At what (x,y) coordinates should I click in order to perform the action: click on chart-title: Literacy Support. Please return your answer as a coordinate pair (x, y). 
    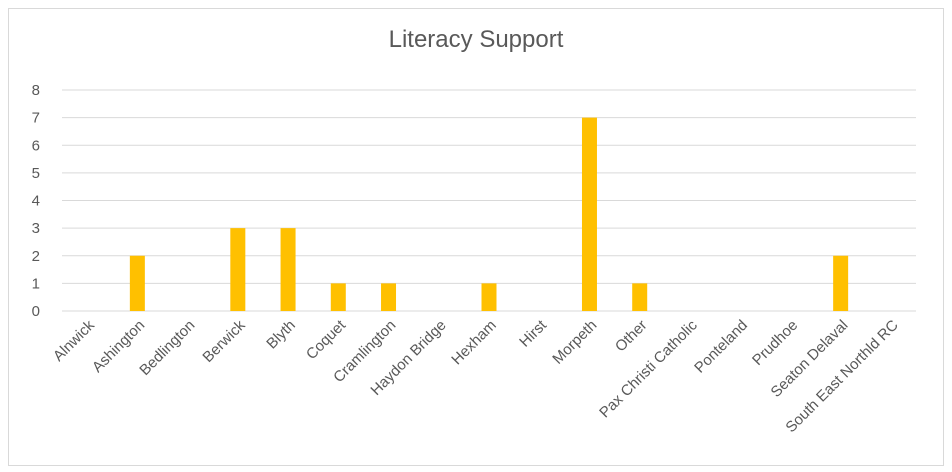
    Looking at the image, I should click on (476, 39).